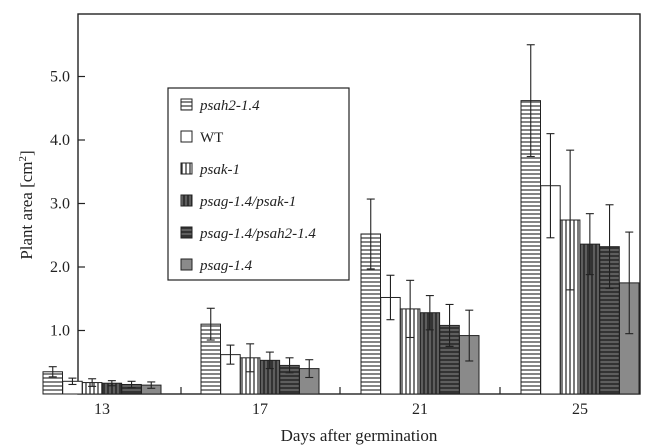 Image resolution: width=660 pixels, height=446 pixels. I want to click on legend-label: WT, so click(211, 138).